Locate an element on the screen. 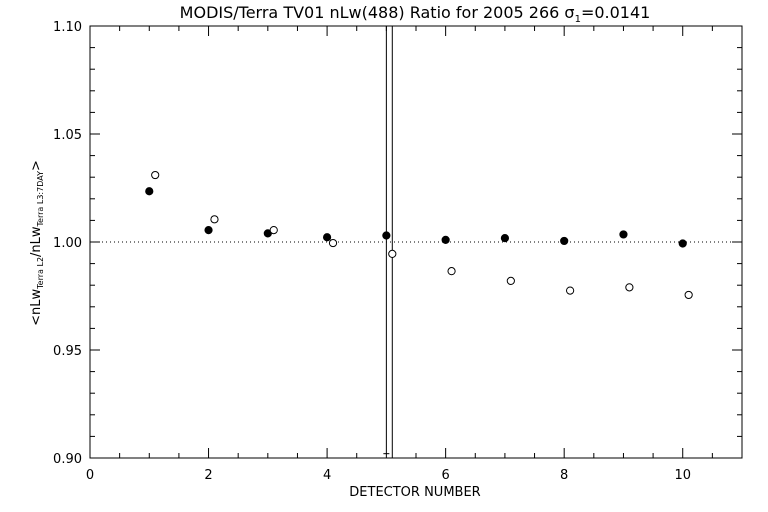  y-axis-label: <nLwTerra L2/nLwTerra L3:7DAY> is located at coordinates (37, 243).